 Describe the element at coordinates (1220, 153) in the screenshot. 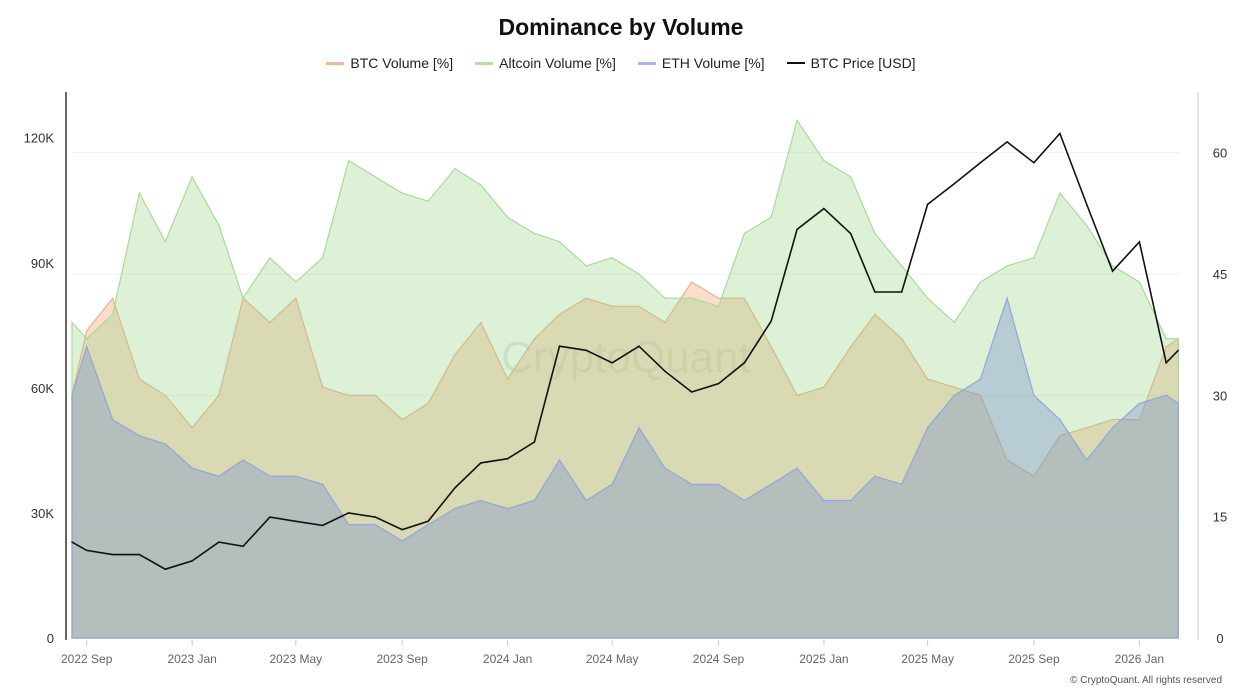

I see `y-right-tick-label: 60` at that location.